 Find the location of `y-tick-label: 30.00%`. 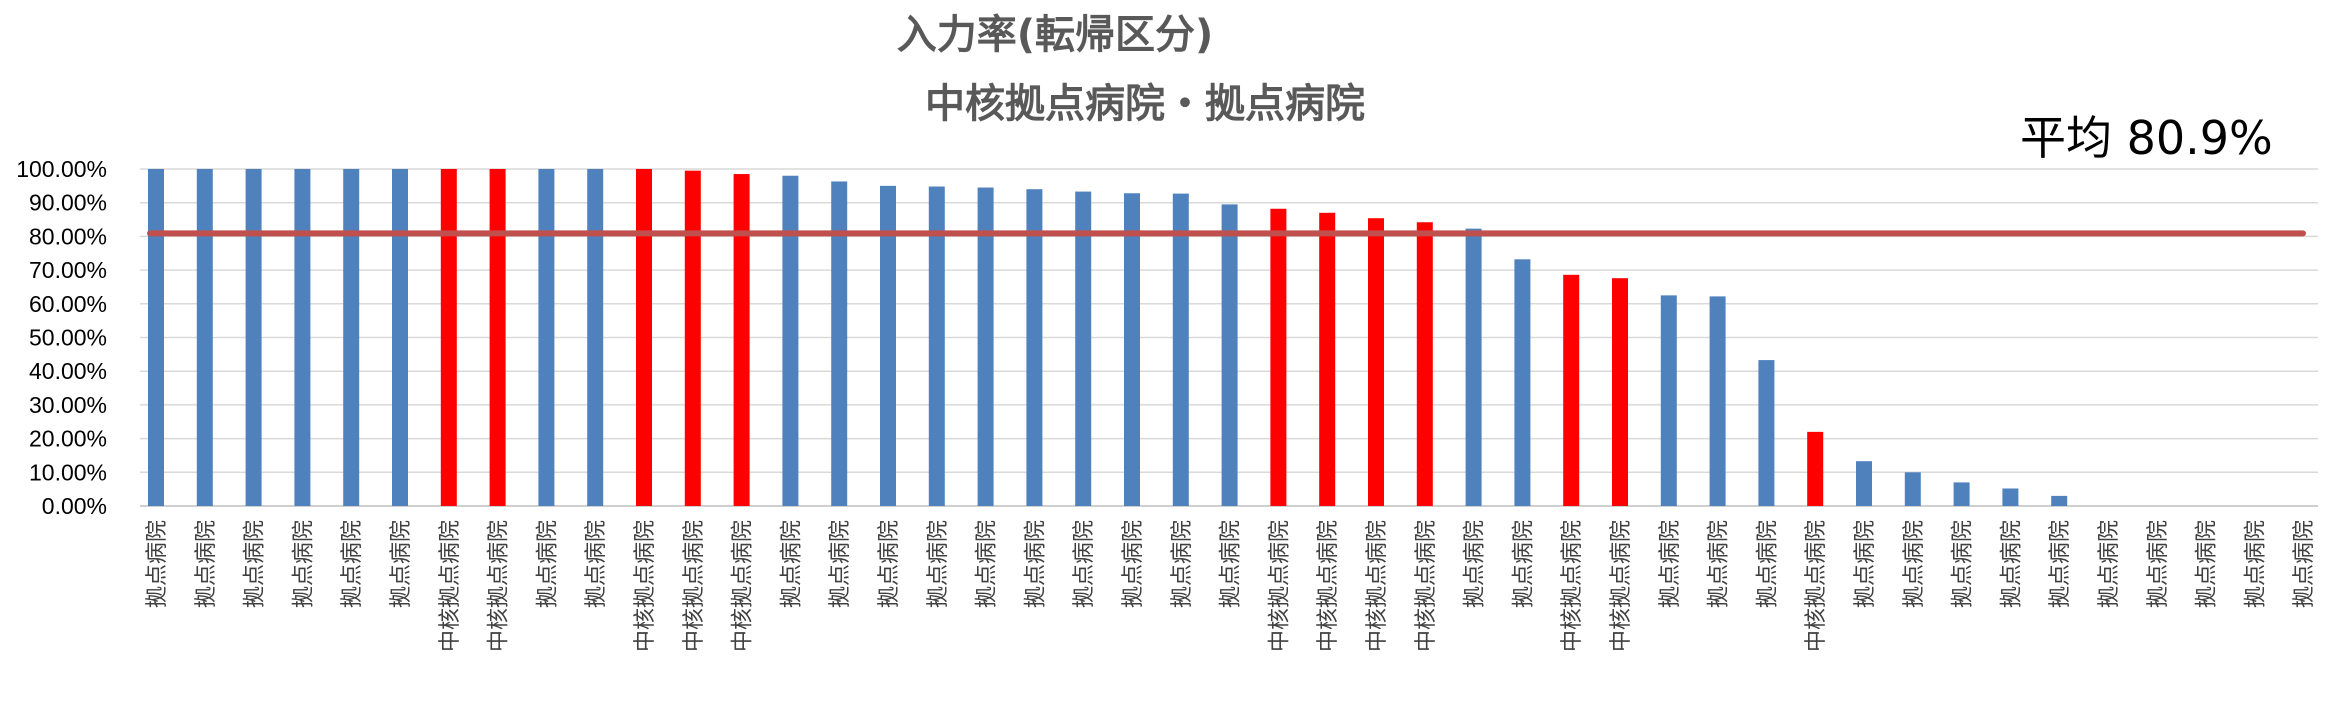

y-tick-label: 30.00% is located at coordinates (68, 405).